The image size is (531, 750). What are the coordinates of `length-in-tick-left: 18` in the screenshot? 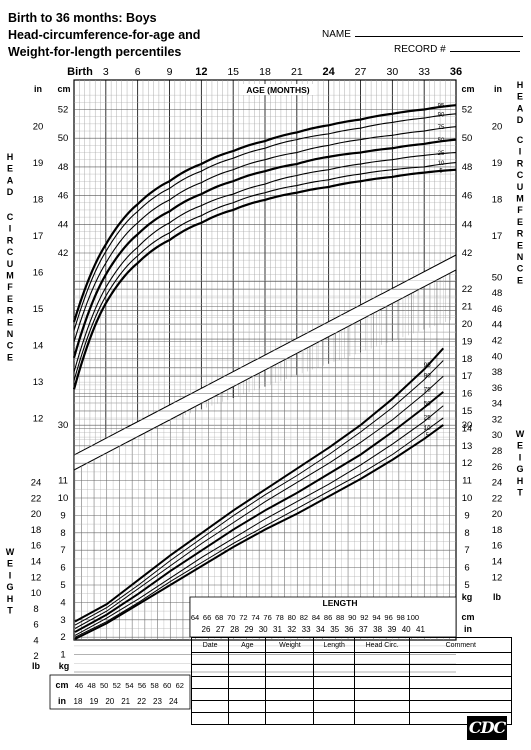 It's located at (78, 701).